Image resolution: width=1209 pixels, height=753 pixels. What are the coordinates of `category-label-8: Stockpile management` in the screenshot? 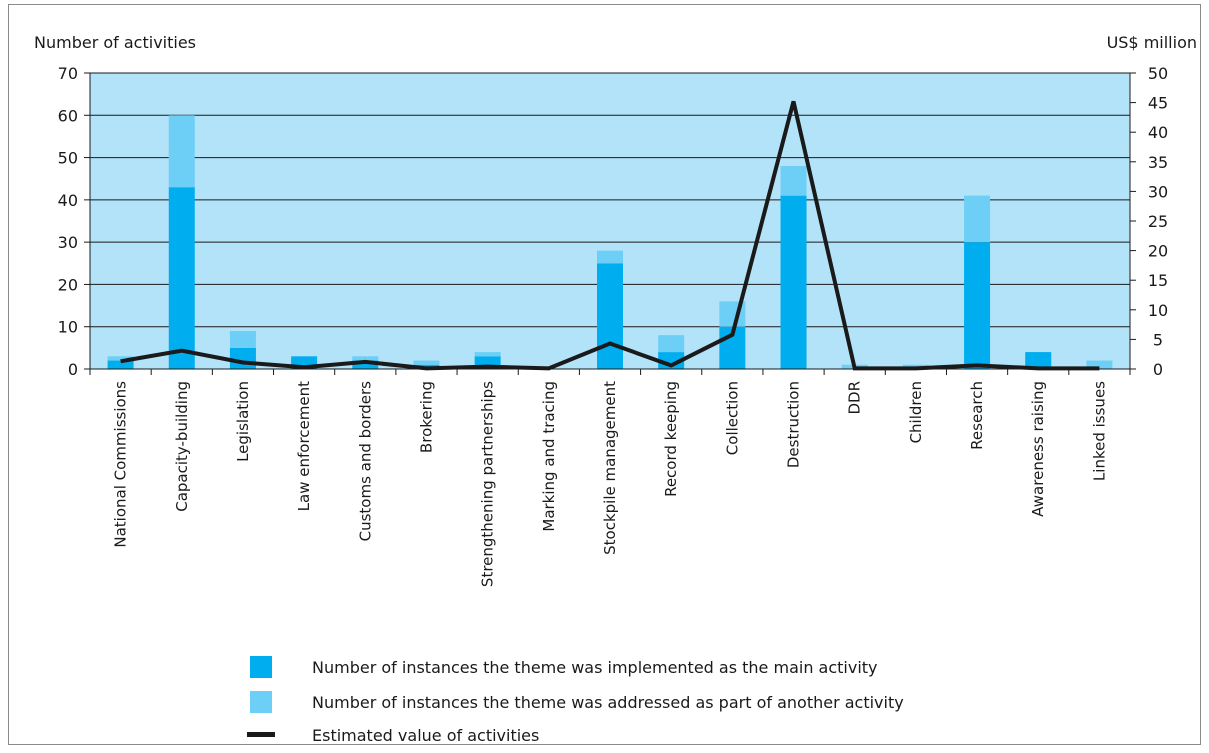 It's located at (610, 468).